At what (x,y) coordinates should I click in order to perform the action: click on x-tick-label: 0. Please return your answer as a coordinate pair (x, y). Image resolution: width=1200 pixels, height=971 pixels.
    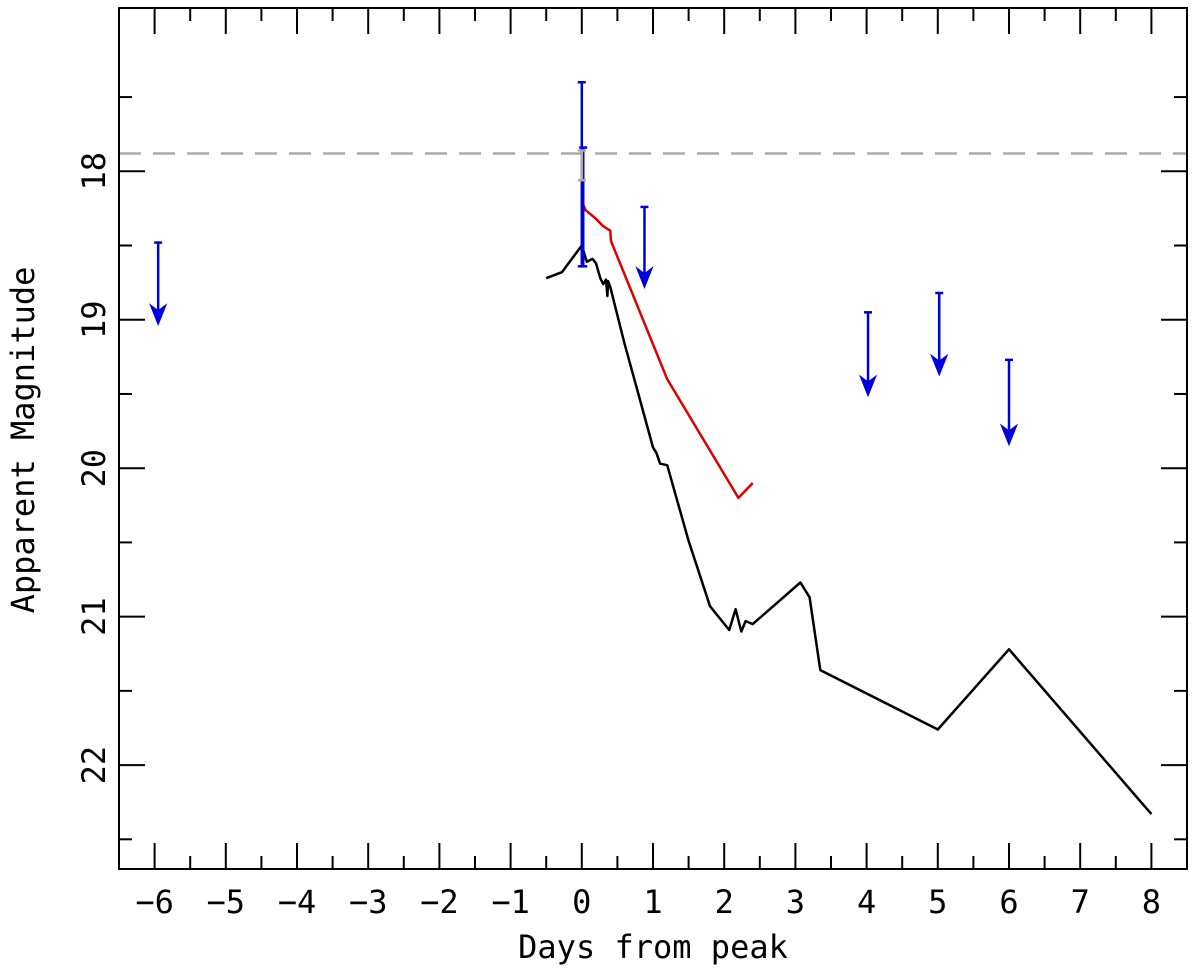
    Looking at the image, I should click on (581, 902).